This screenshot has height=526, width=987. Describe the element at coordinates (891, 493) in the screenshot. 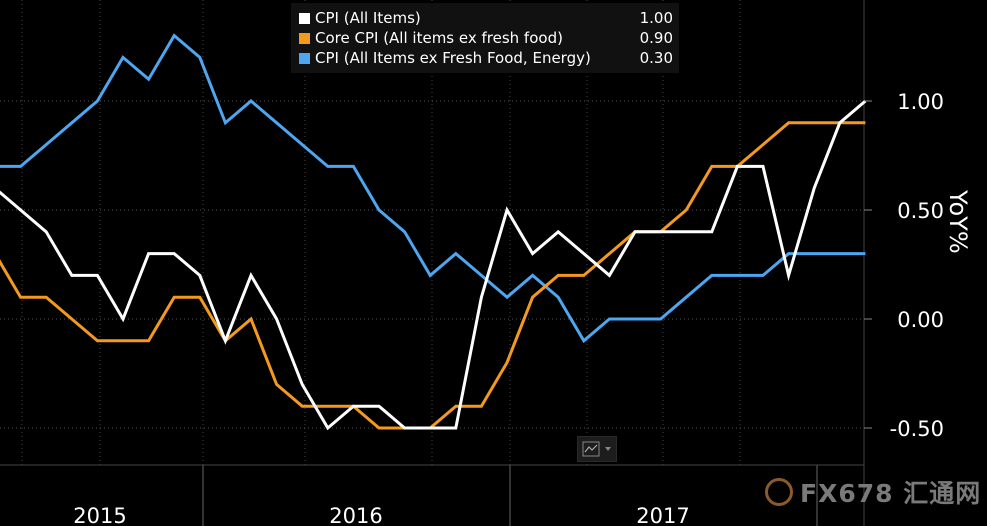

I see `watermark: FX678 汇通网` at that location.